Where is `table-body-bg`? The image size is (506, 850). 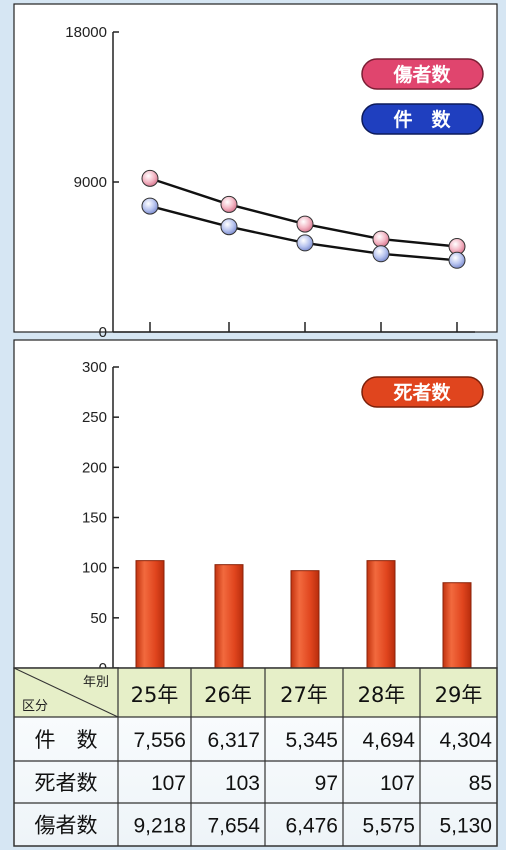
table-body-bg is located at coordinates (255, 781).